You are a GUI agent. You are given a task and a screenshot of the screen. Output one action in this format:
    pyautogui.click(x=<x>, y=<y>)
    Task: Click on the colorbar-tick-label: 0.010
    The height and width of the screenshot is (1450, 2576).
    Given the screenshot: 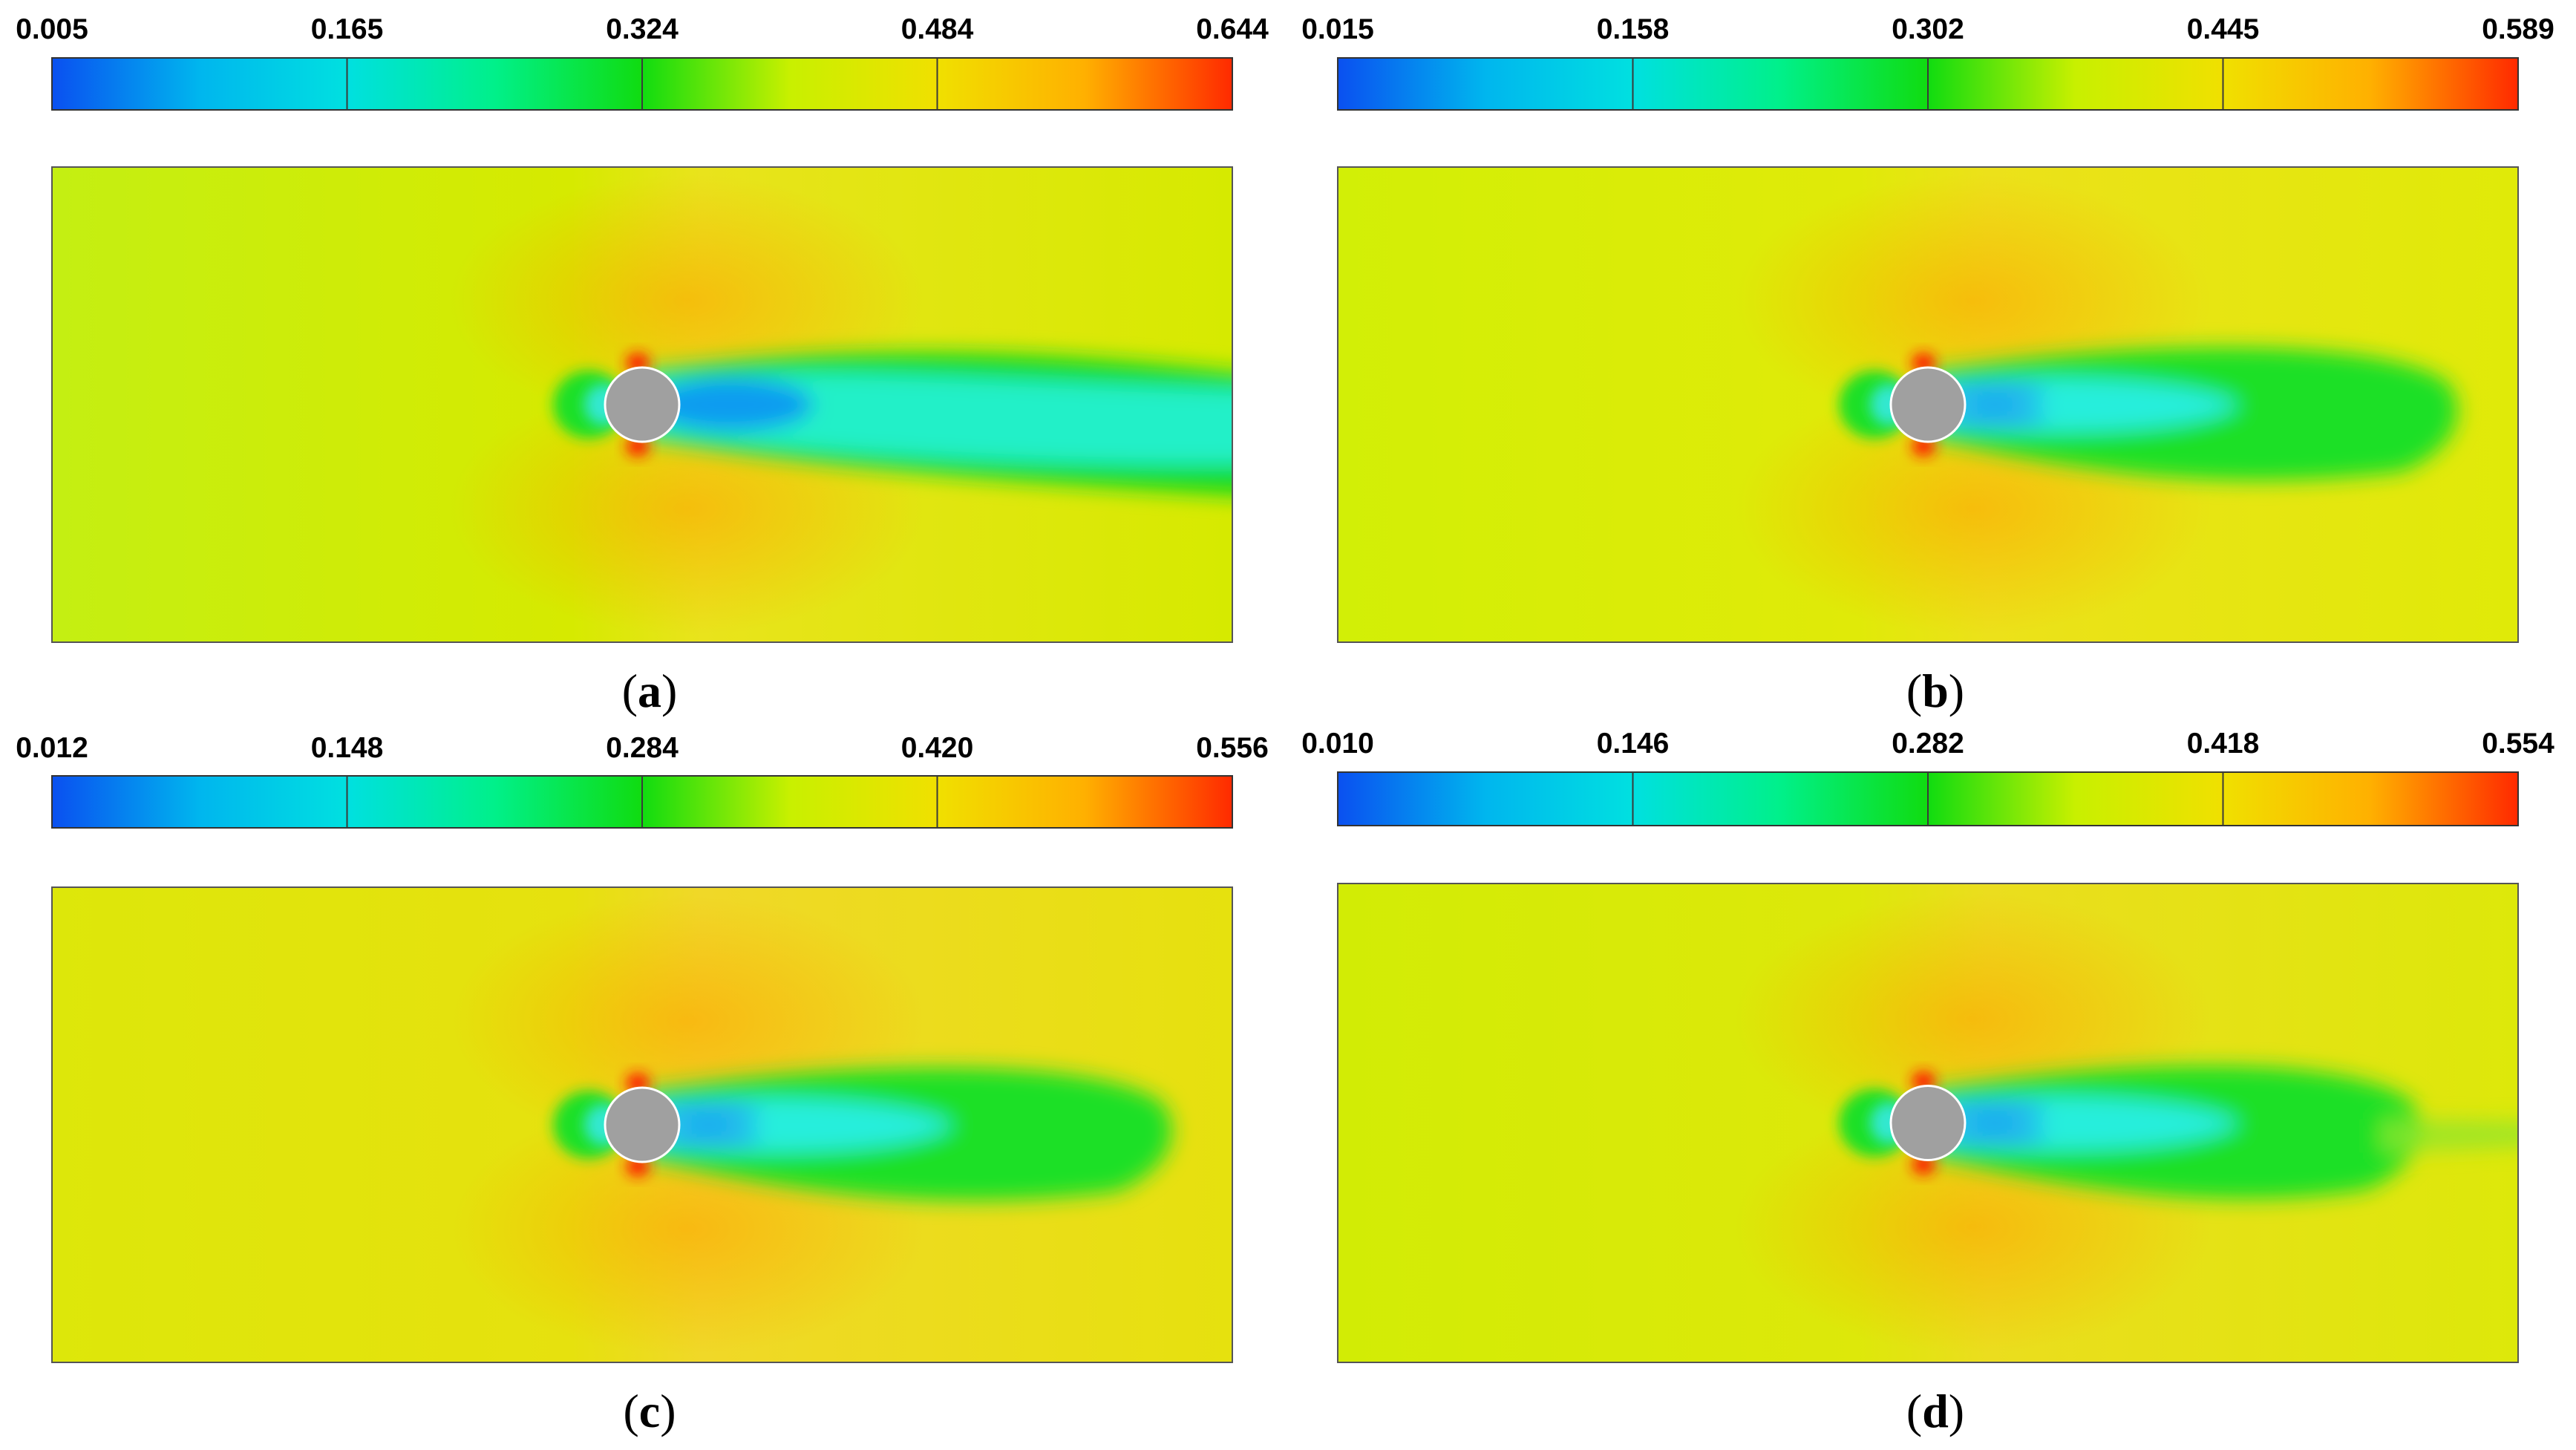 What is the action you would take?
    pyautogui.click(x=1338, y=744)
    